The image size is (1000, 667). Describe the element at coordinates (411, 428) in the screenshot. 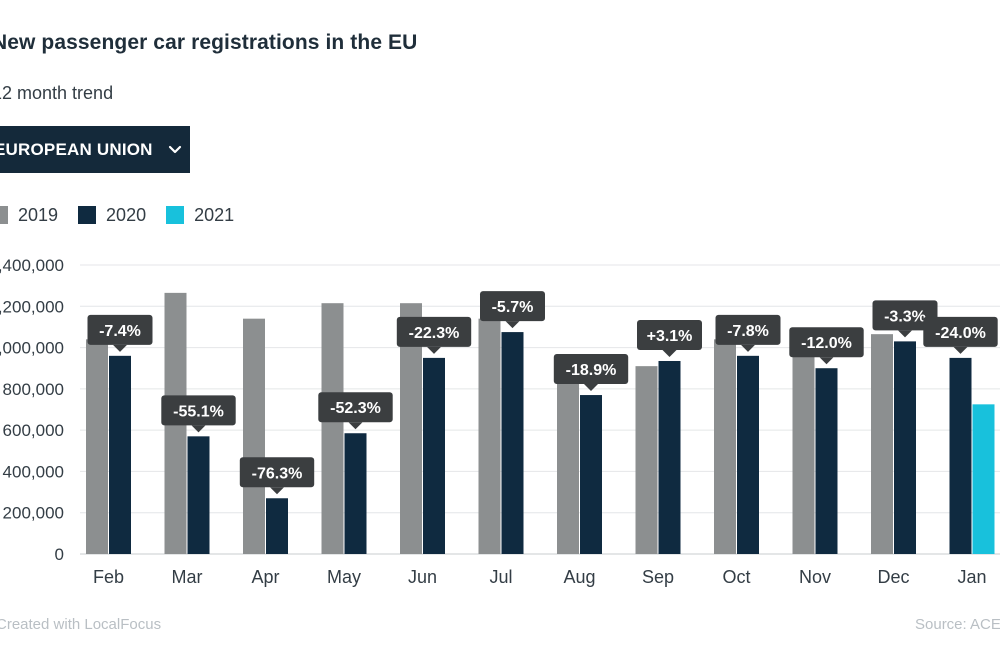

I see `bar-2019-jun` at that location.